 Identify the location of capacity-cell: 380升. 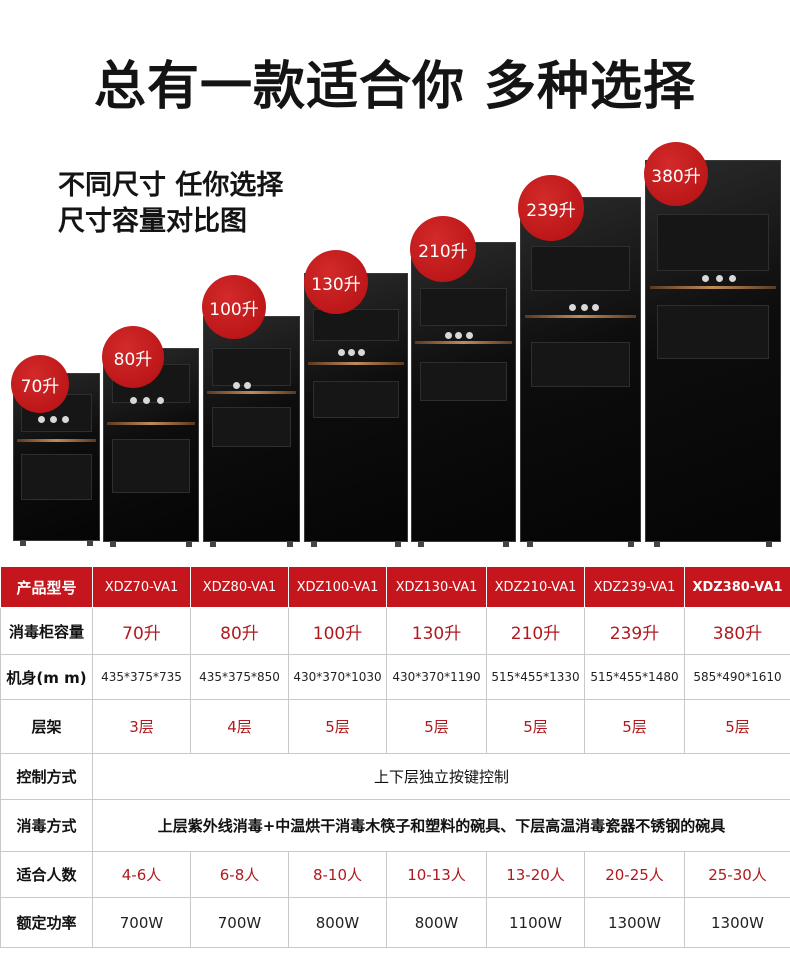
(737, 631).